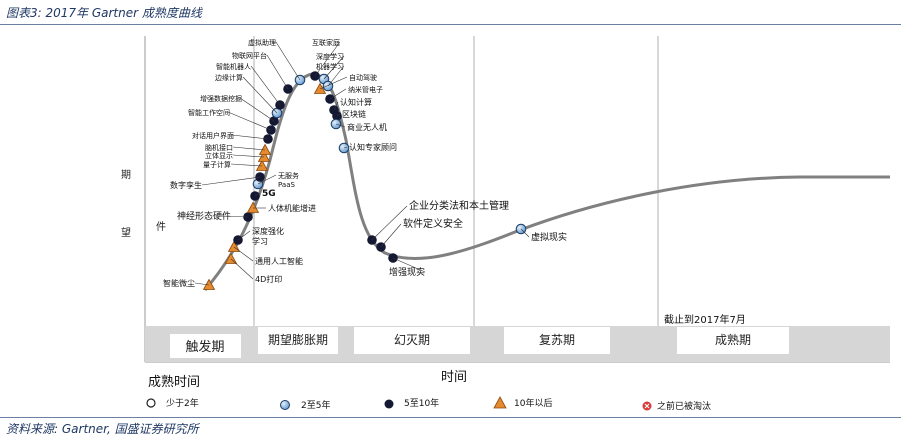 The width and height of the screenshot is (901, 437). I want to click on tech-11-label: 立体显示, so click(219, 155).